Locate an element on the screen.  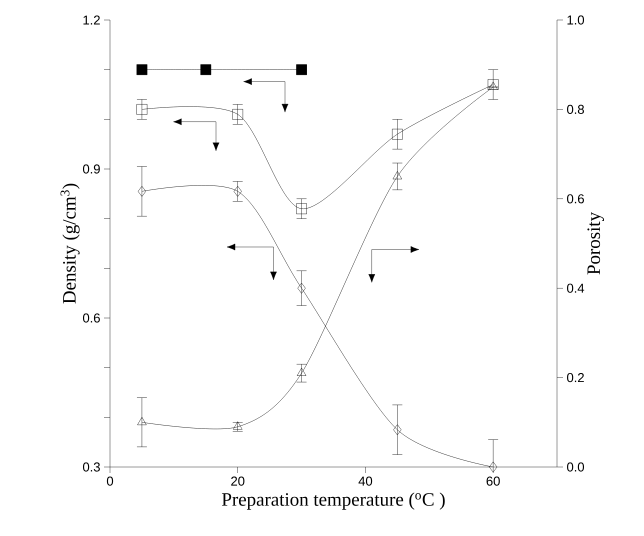
y2-tick-label: 0.8 is located at coordinates (575, 109).